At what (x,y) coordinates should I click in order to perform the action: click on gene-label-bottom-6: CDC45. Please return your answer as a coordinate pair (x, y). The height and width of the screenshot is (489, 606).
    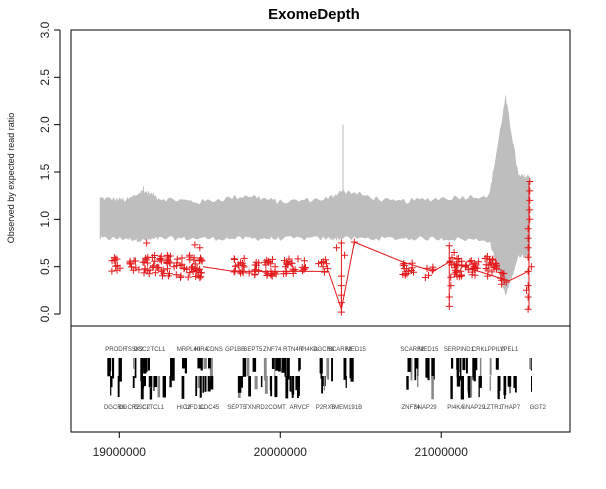
    Looking at the image, I should click on (210, 408).